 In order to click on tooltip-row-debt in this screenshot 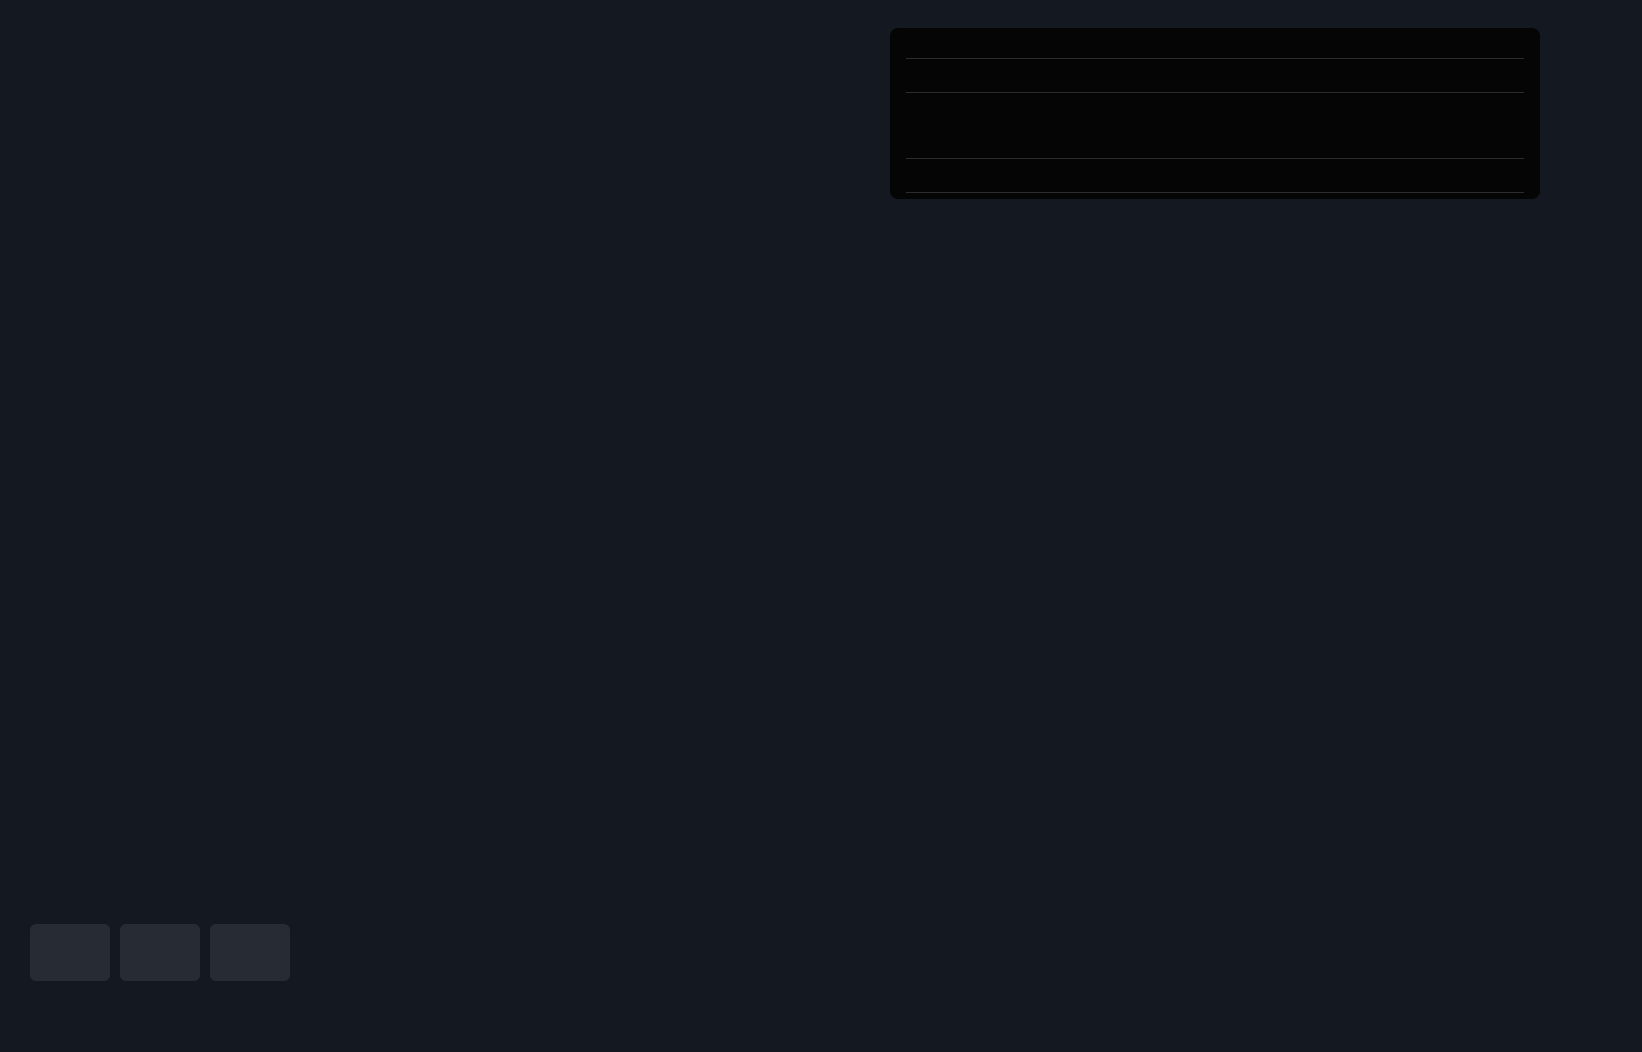, I will do `click(1215, 75)`.